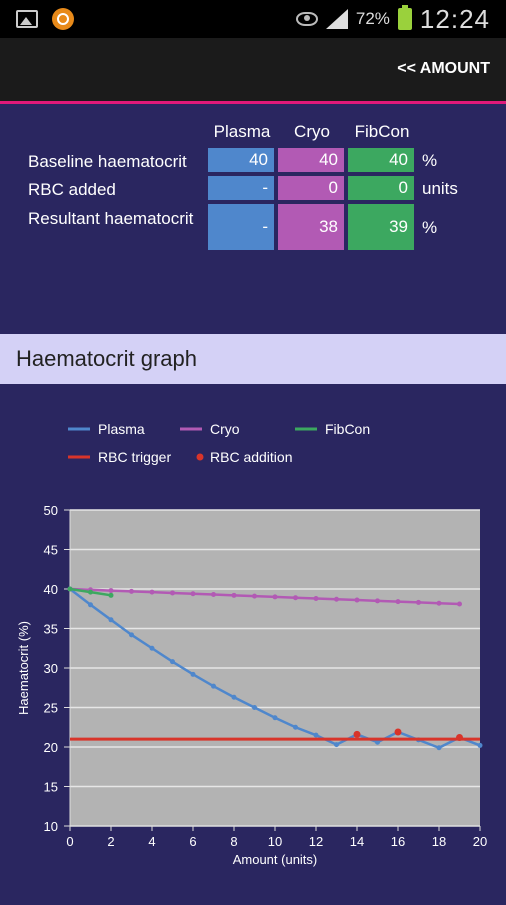 The width and height of the screenshot is (506, 905). I want to click on legend-label-fibcon: FibCon, so click(347, 429).